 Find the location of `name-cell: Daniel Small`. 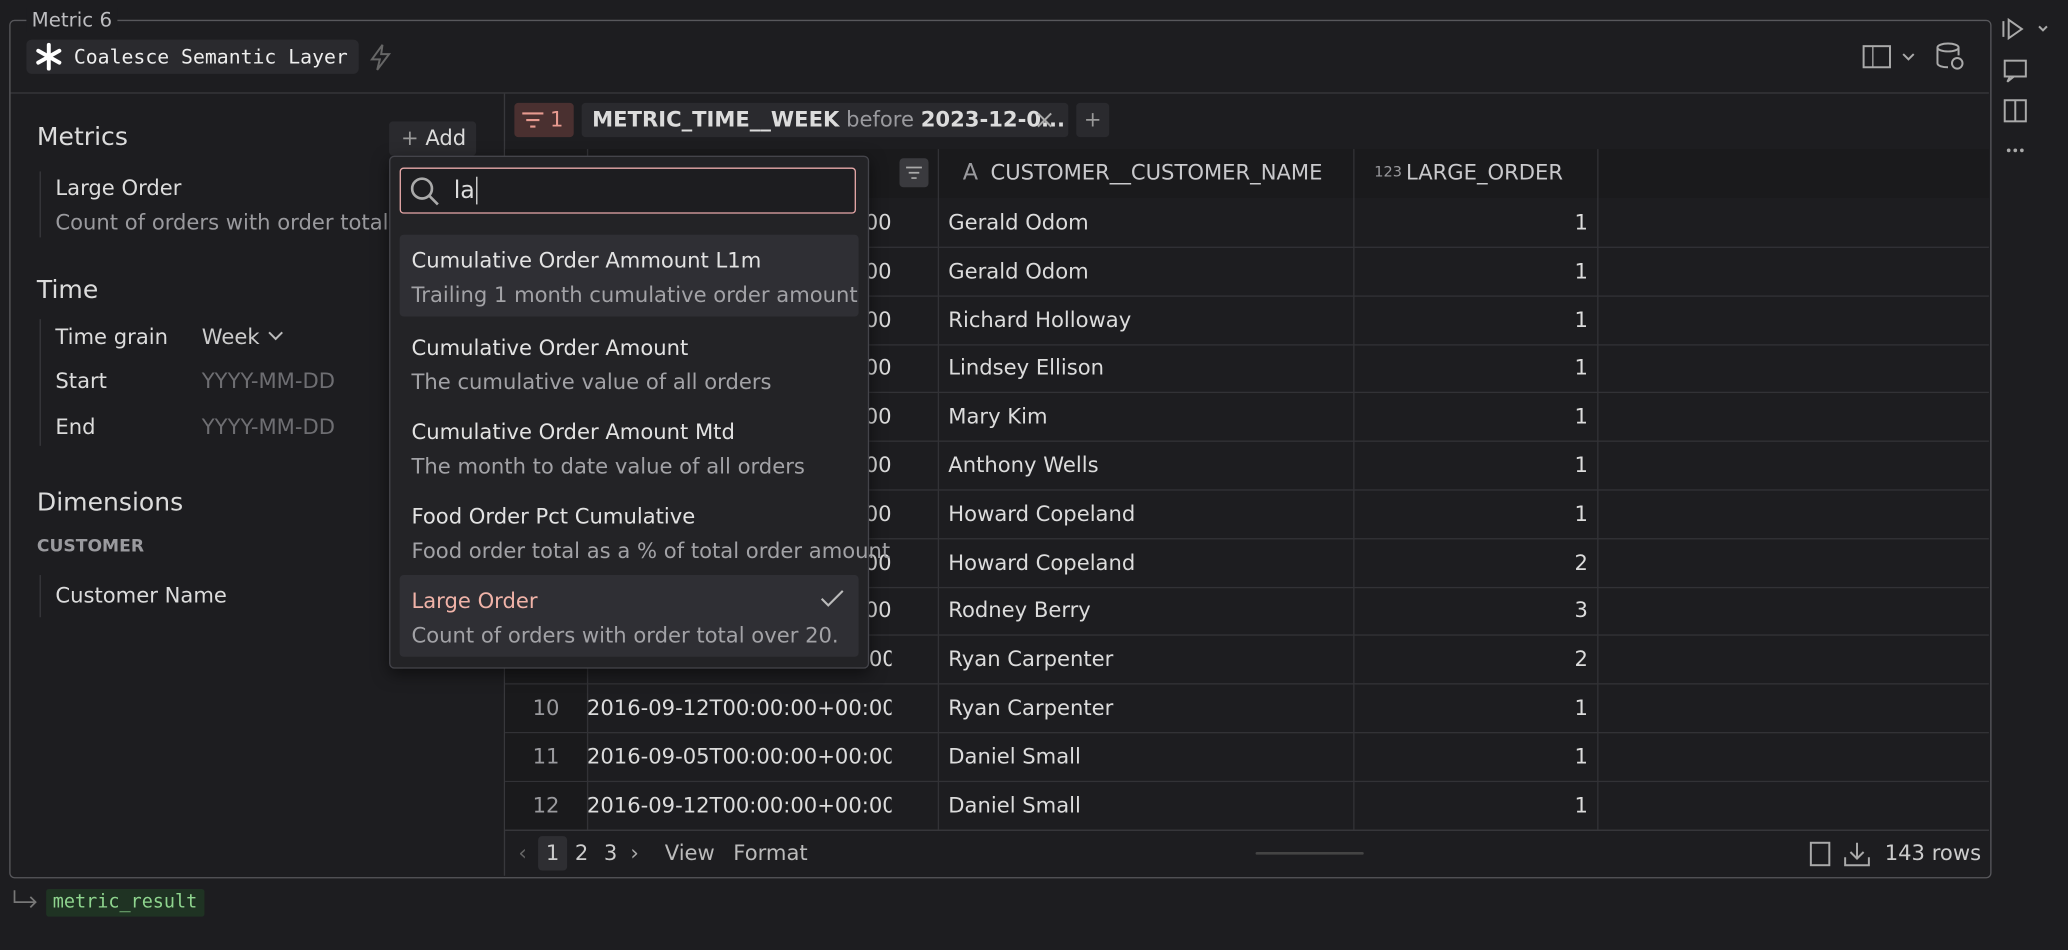

name-cell: Daniel Small is located at coordinates (1014, 756).